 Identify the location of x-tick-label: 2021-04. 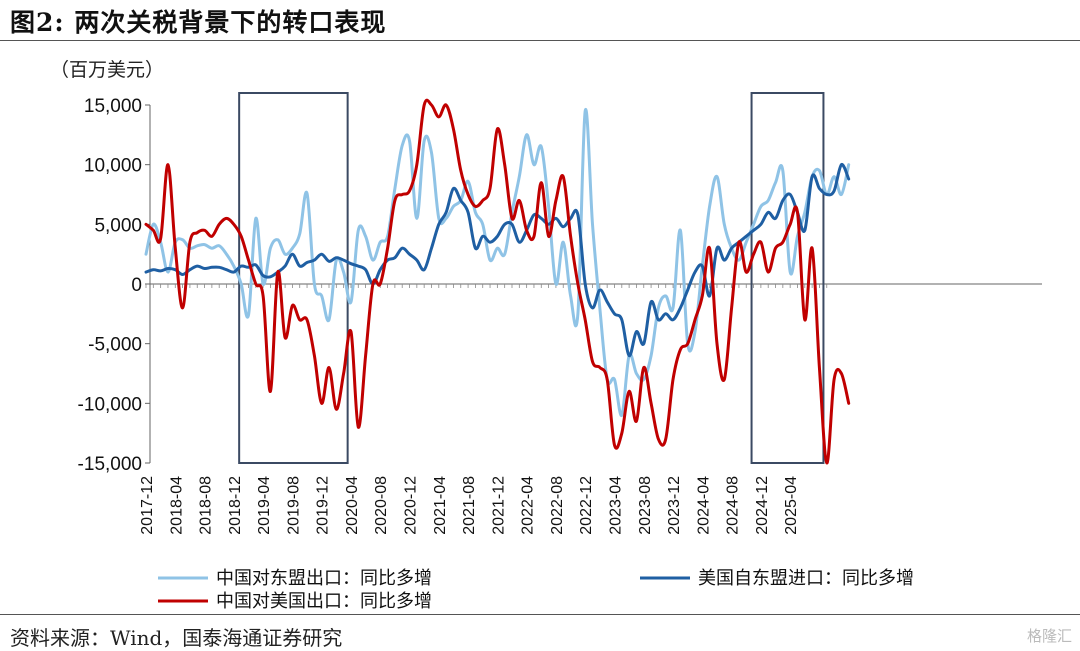
(440, 505).